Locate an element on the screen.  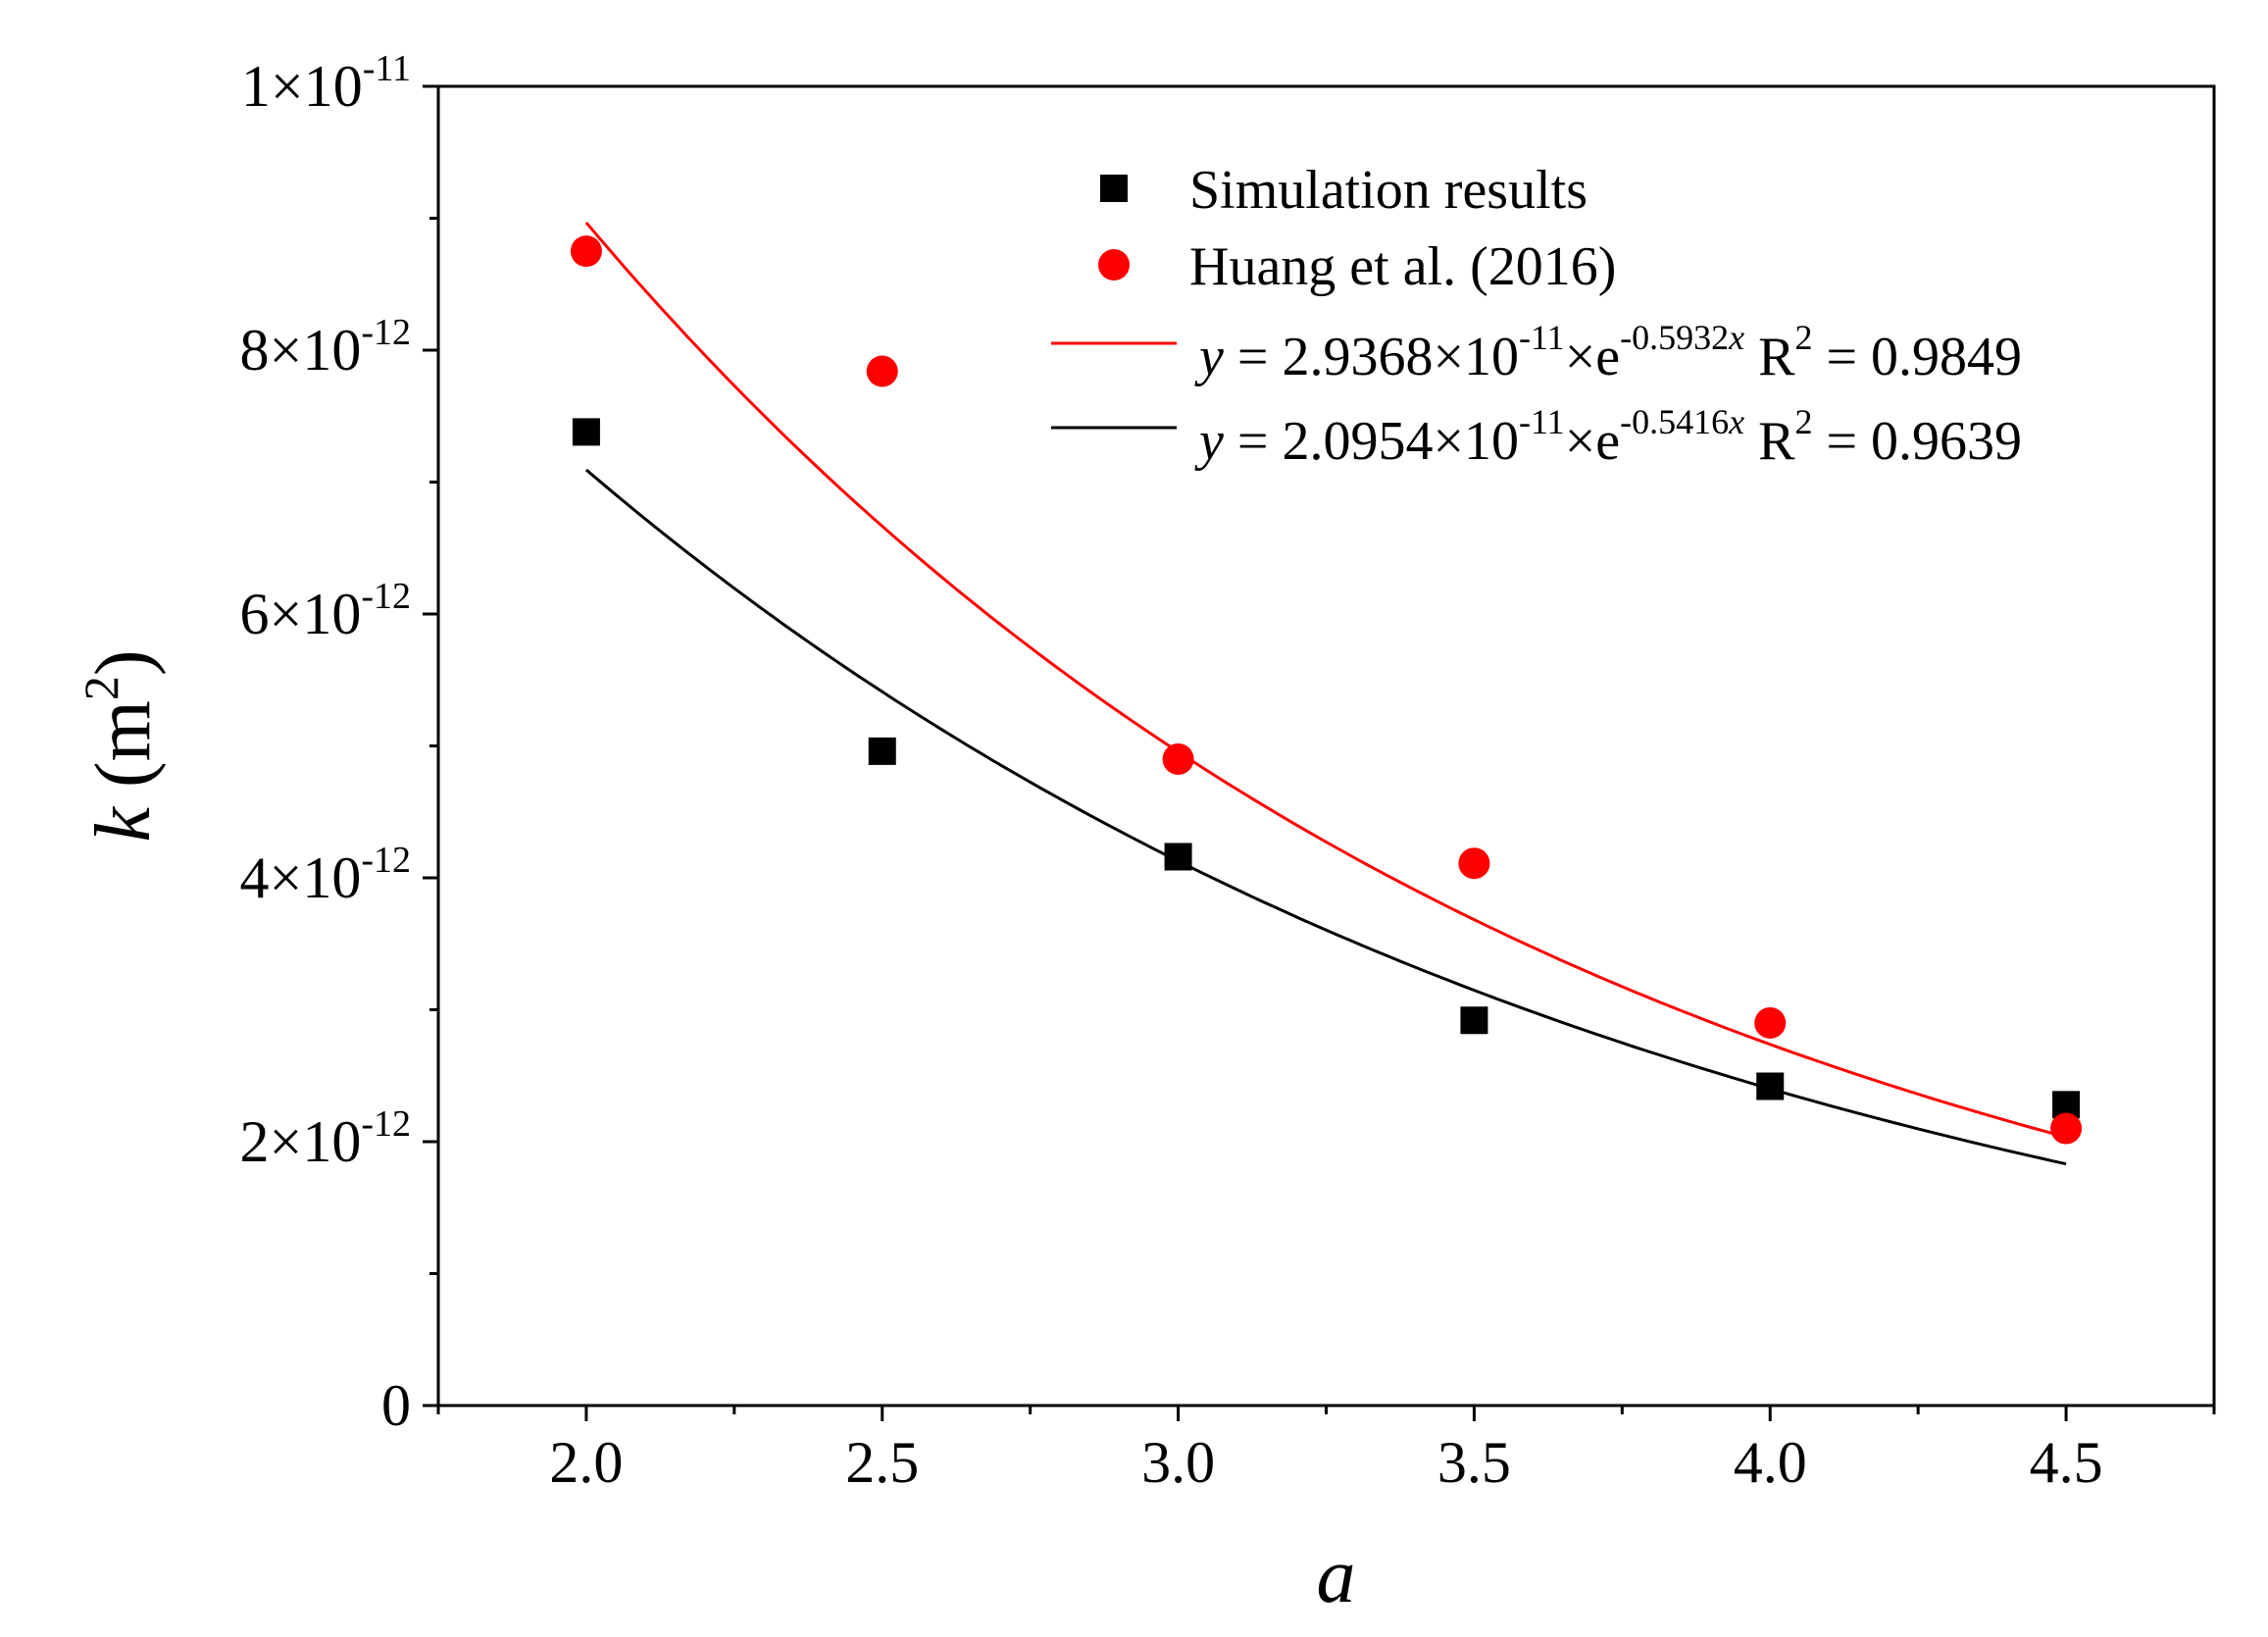
y-axis-title: k (m2) is located at coordinates (120, 745).